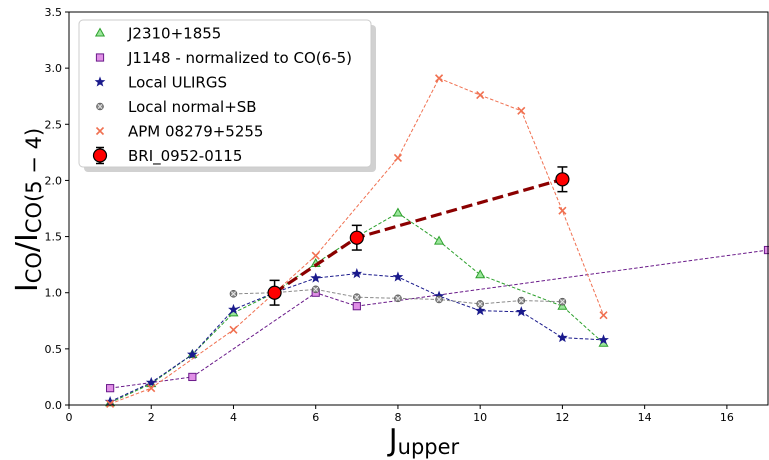 Image resolution: width=769 pixels, height=460 pixels. What do you see at coordinates (192, 107) in the screenshot?
I see `legend-label: Local normal+SB` at bounding box center [192, 107].